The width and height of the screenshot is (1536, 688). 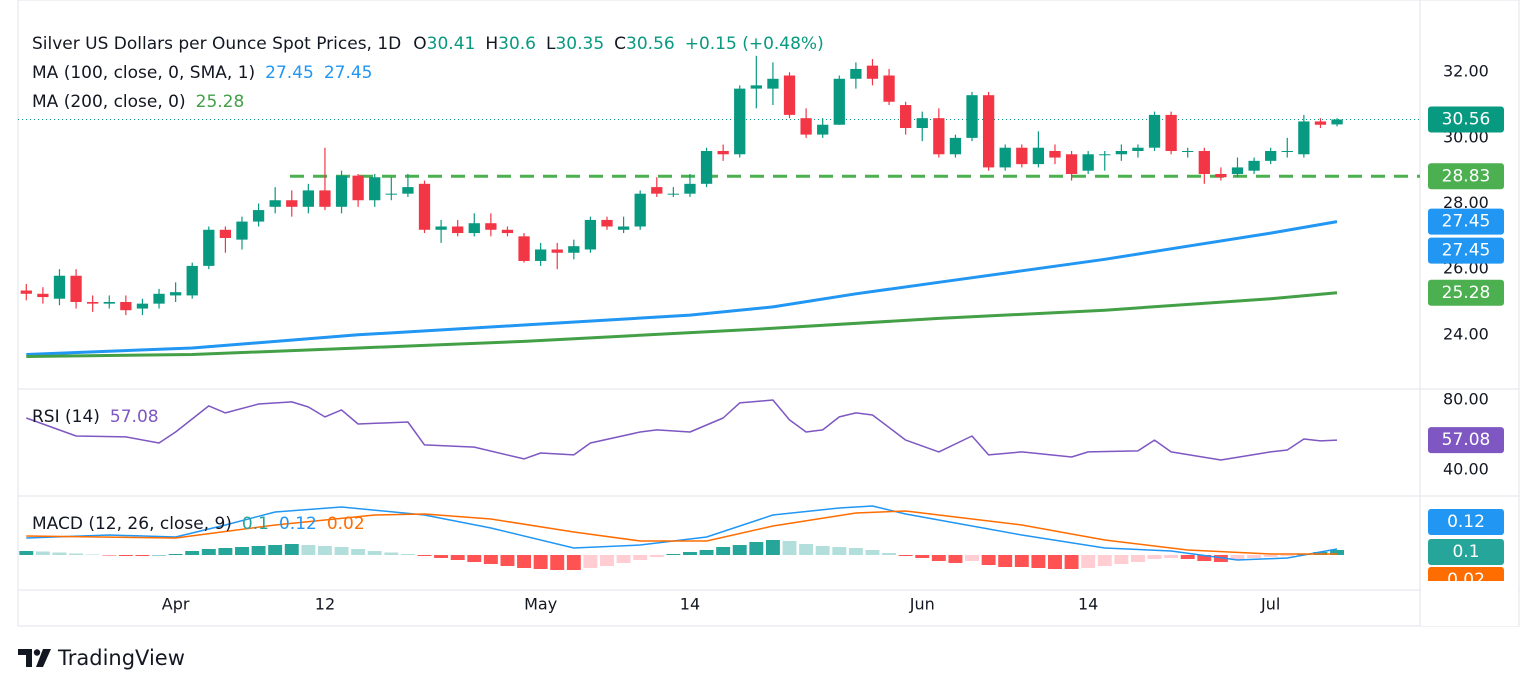 I want to click on macd-line, so click(x=681, y=532).